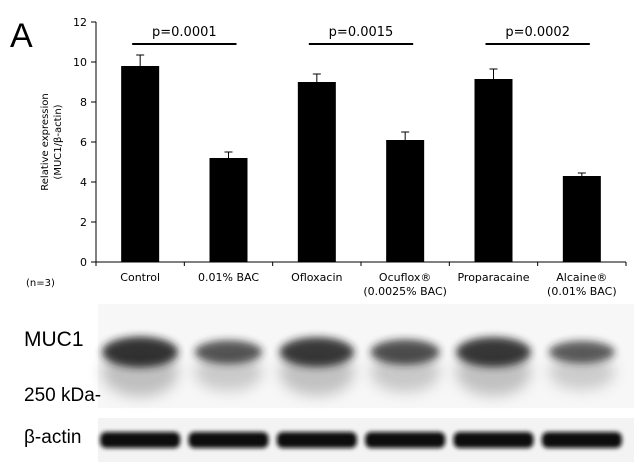 This screenshot has height=468, width=640. Describe the element at coordinates (83, 222) in the screenshot. I see `y-tick-label: 2` at that location.